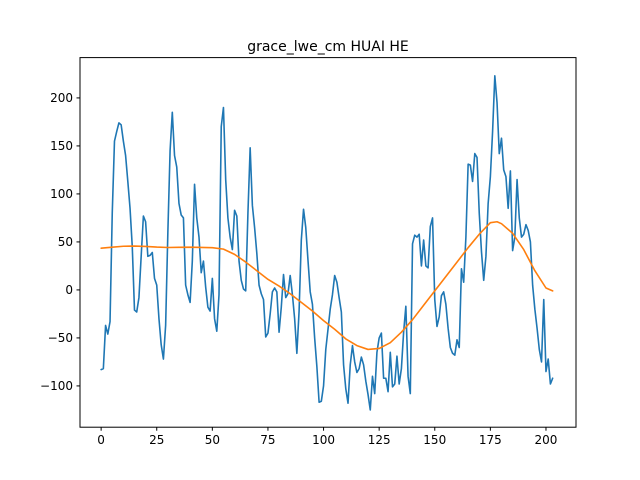 Image resolution: width=640 pixels, height=480 pixels. I want to click on y-tick-label: −100, so click(56, 386).